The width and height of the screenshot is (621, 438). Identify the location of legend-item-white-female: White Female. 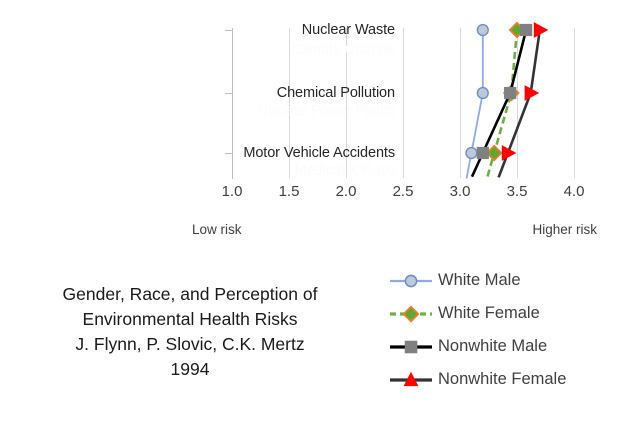
(502, 313).